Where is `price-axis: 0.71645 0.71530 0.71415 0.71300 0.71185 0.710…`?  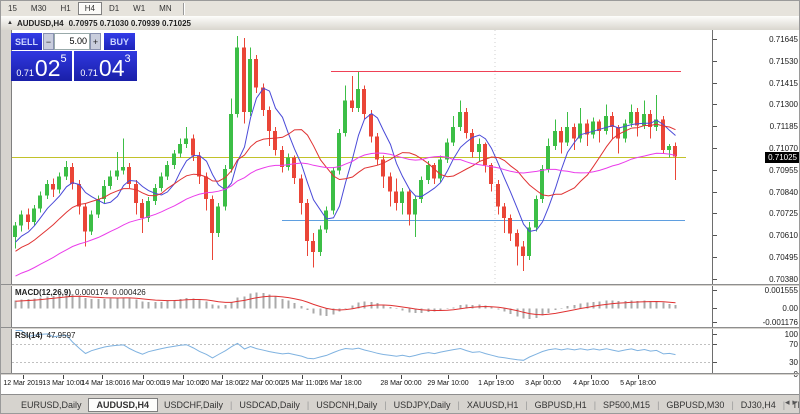 price-axis: 0.71645 0.71530 0.71415 0.71300 0.71185 0.710… is located at coordinates (755, 204).